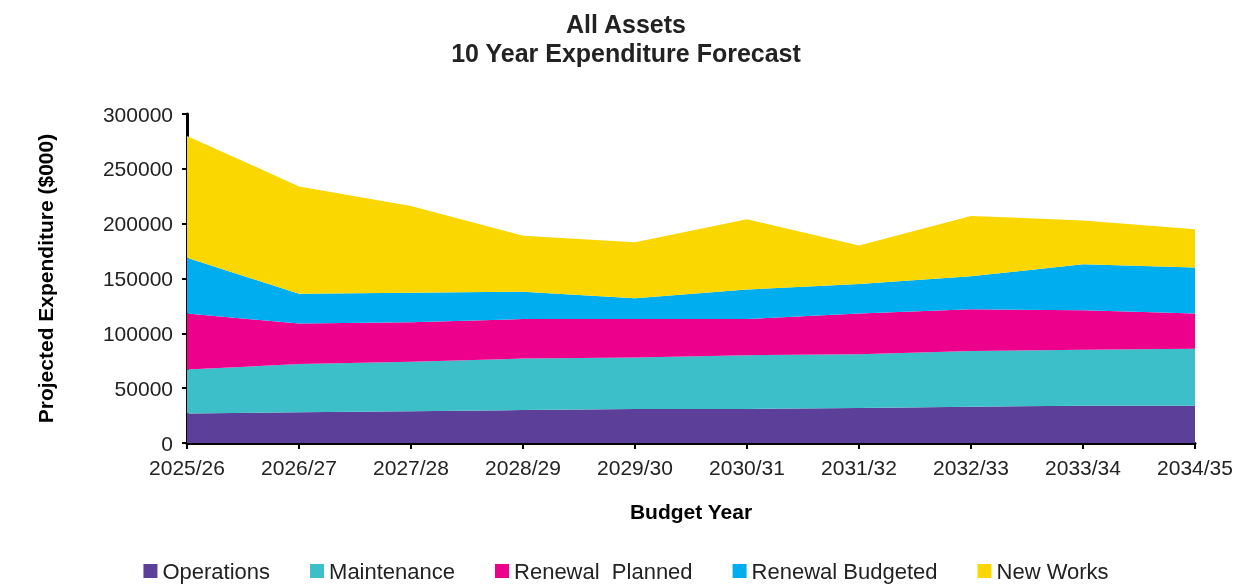 The height and width of the screenshot is (587, 1252). What do you see at coordinates (1083, 467) in the screenshot?
I see `x-tick-label: 2033/34` at bounding box center [1083, 467].